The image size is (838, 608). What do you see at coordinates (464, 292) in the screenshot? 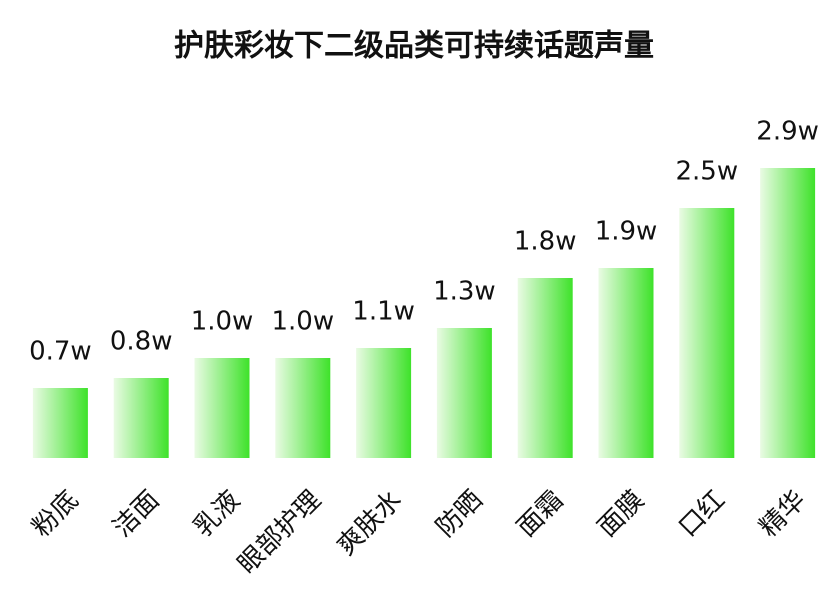
I see `value-label: 1.3w` at bounding box center [464, 292].